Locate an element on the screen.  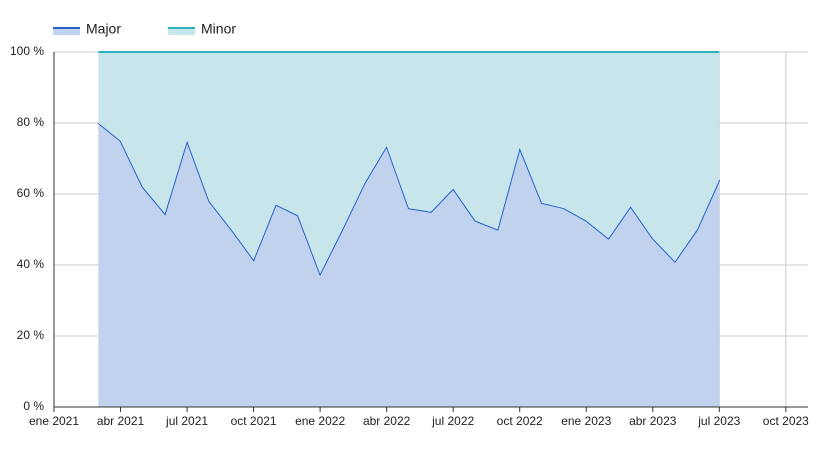
y-tick-label: 20 % is located at coordinates (31, 335).